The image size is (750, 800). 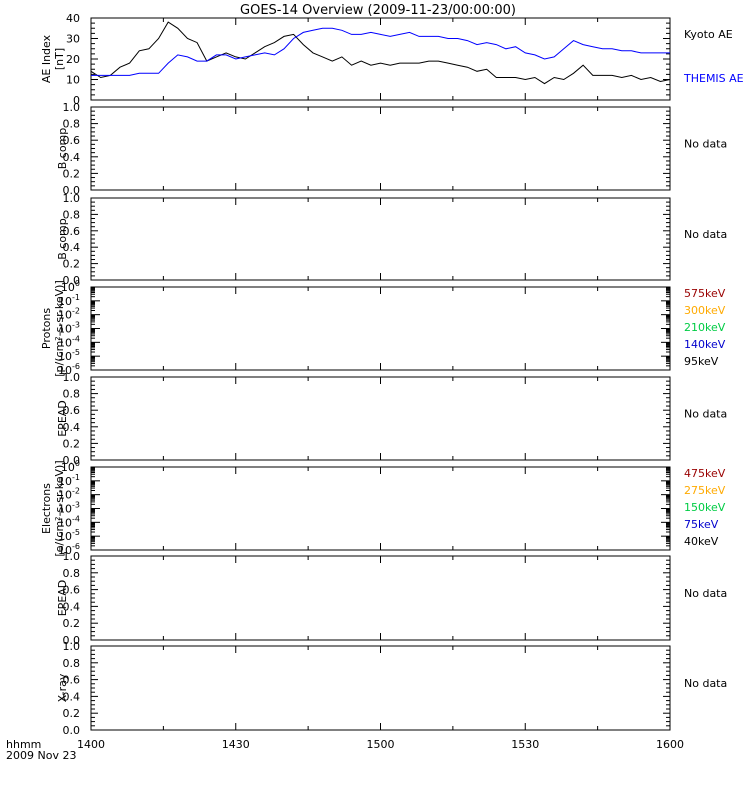 What do you see at coordinates (73, 59) in the screenshot?
I see `y-tick-label: 20` at bounding box center [73, 59].